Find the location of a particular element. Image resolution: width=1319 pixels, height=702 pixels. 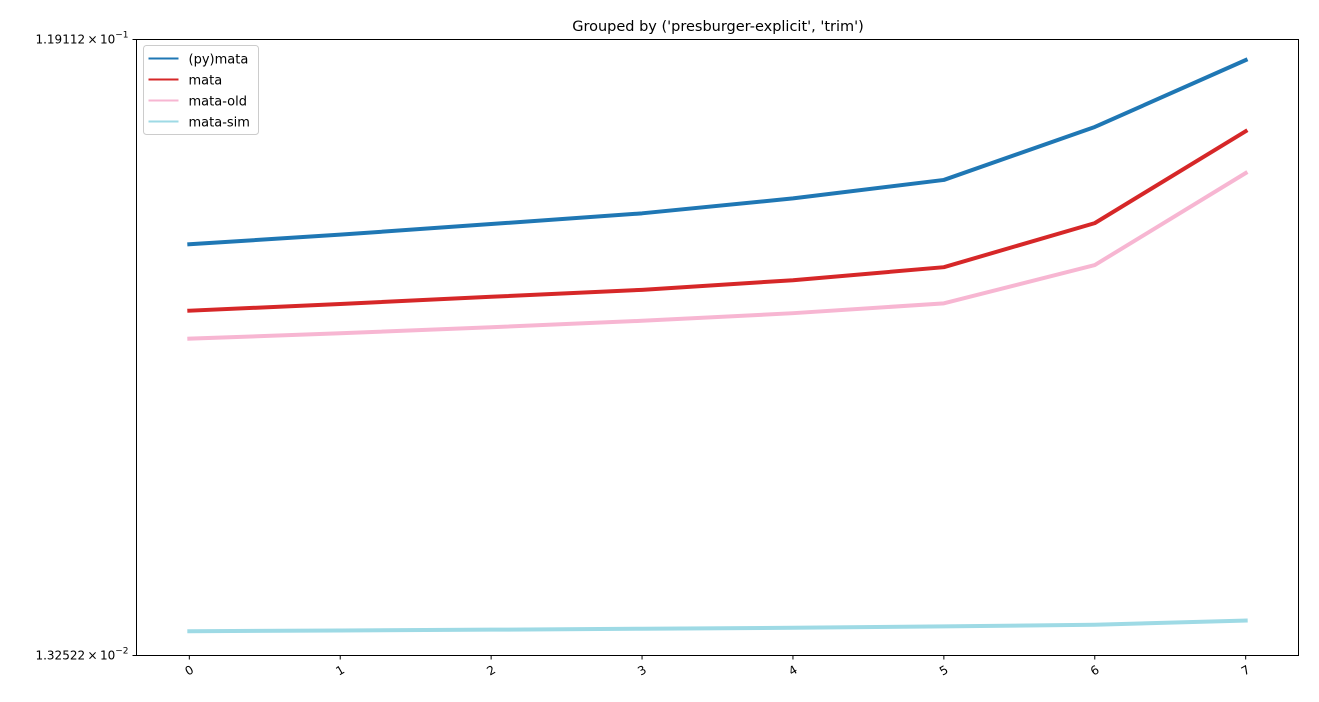

legend-box is located at coordinates (201, 90).